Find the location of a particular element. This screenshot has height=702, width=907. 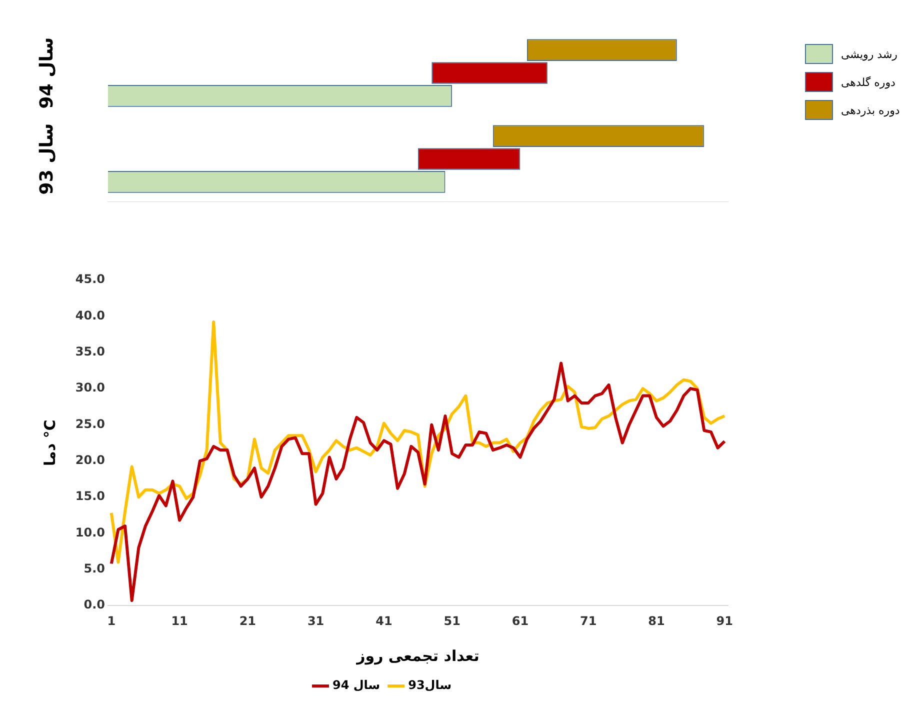

legend-label: دوره گلدهی is located at coordinates (868, 82).